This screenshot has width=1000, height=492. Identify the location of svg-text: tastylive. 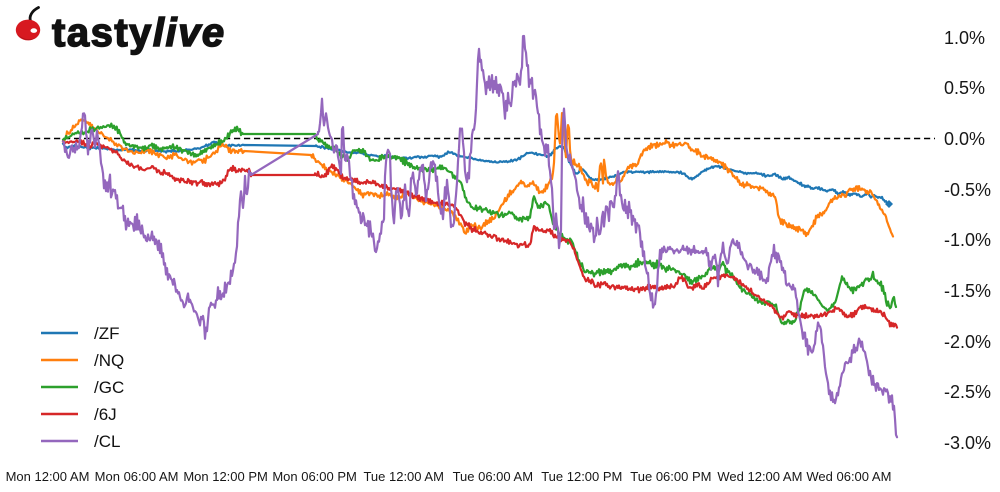
(139, 33).